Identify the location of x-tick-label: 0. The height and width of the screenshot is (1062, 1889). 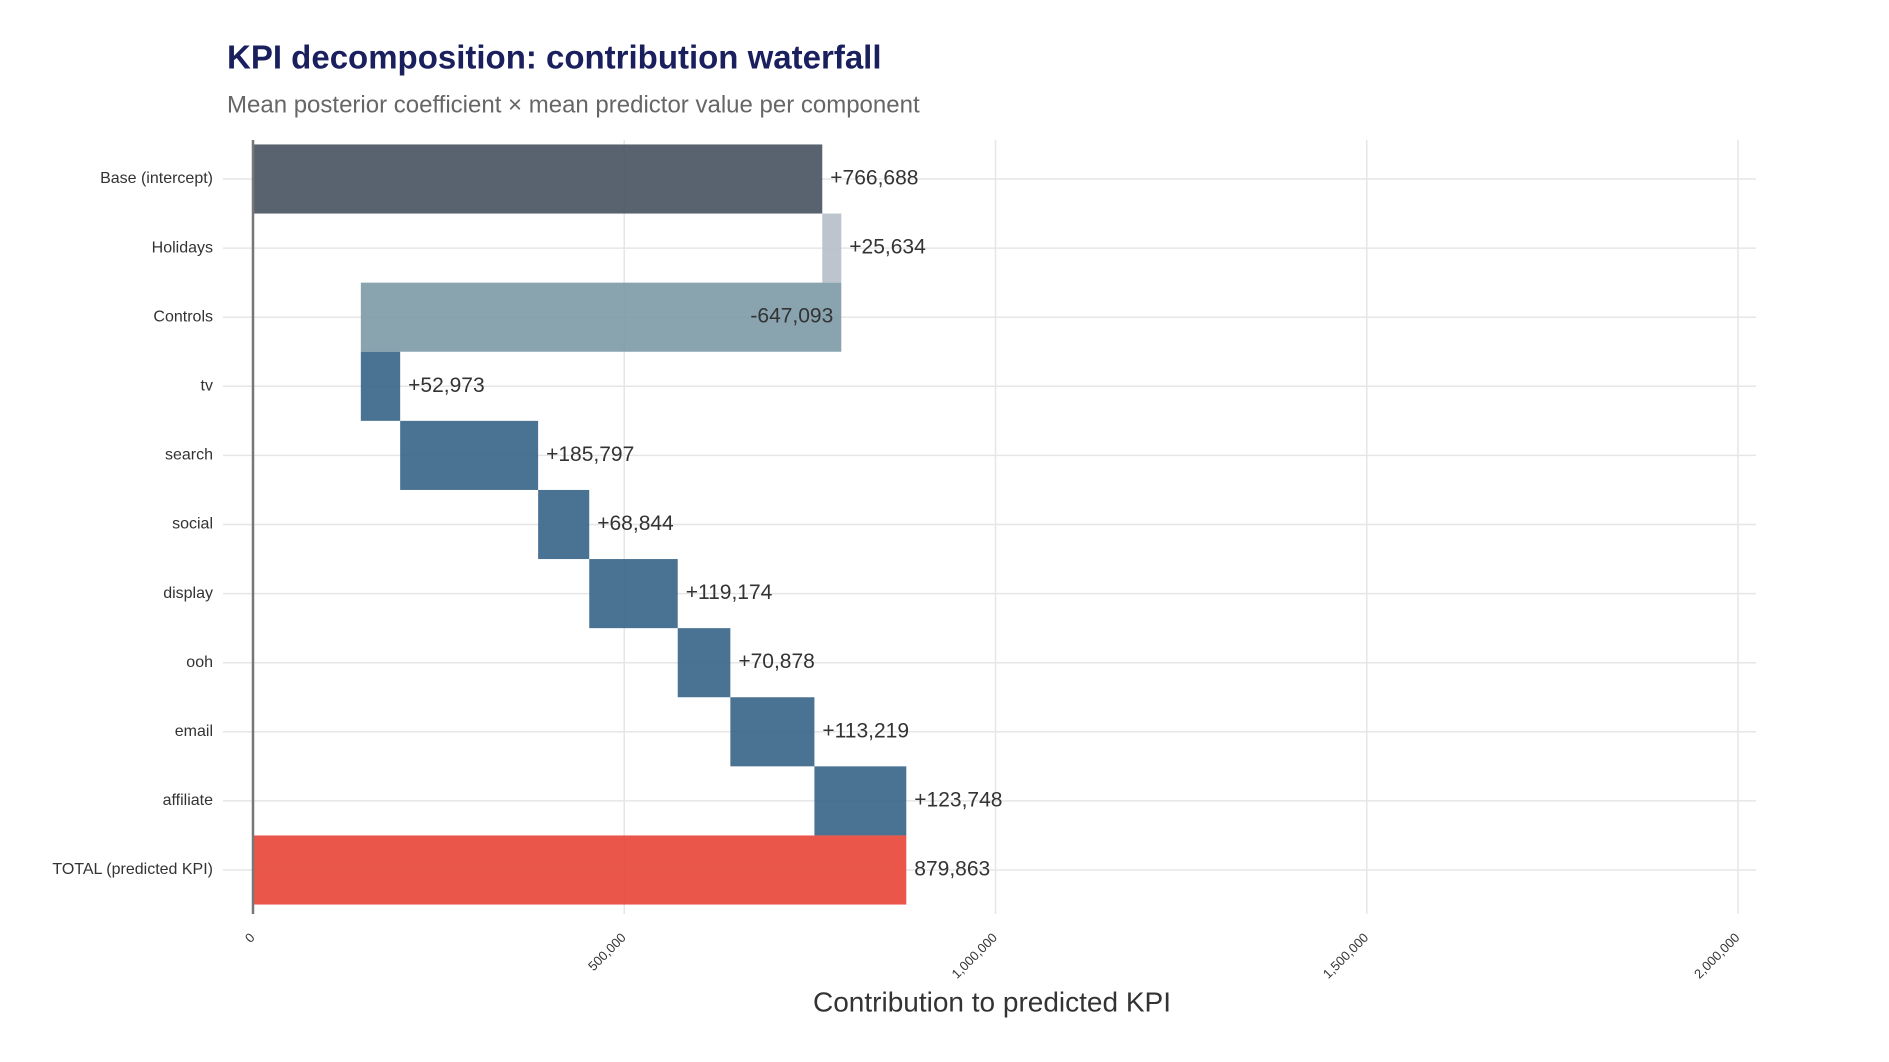
(250, 938).